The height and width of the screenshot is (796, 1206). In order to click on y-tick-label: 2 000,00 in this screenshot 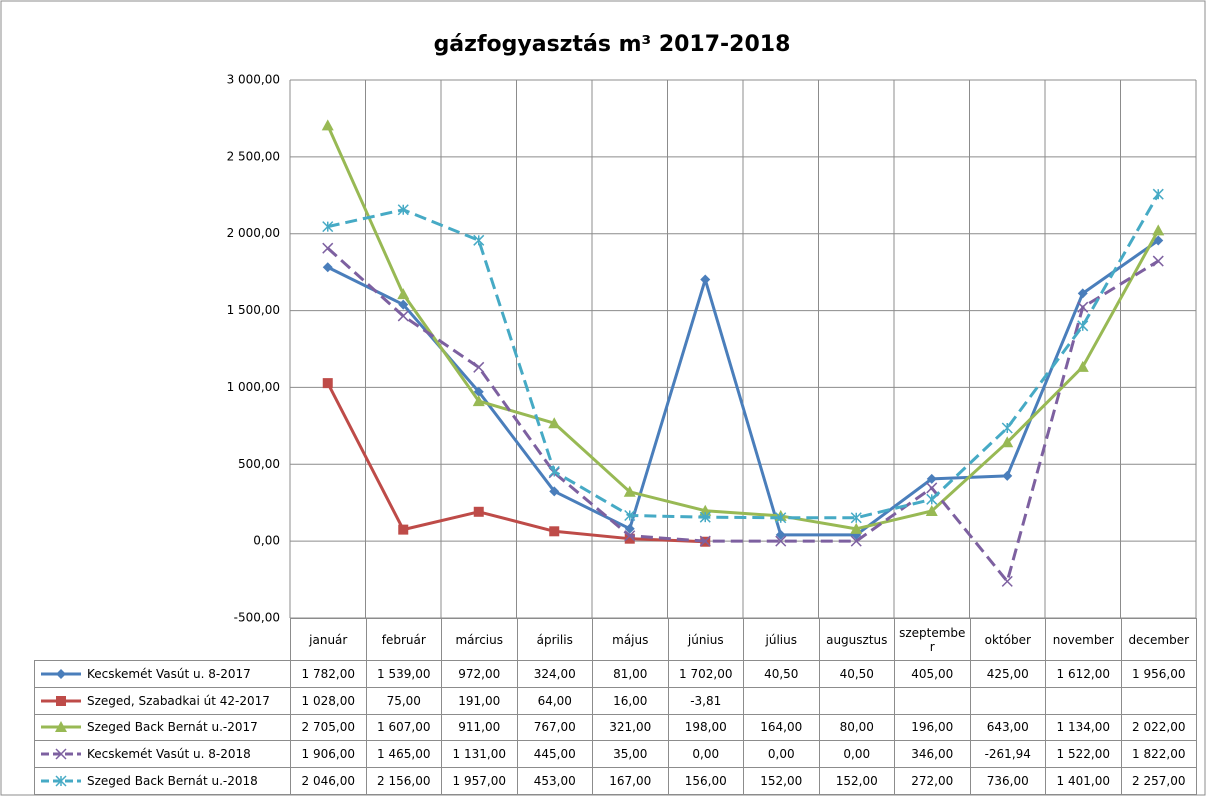, I will do `click(253, 233)`.